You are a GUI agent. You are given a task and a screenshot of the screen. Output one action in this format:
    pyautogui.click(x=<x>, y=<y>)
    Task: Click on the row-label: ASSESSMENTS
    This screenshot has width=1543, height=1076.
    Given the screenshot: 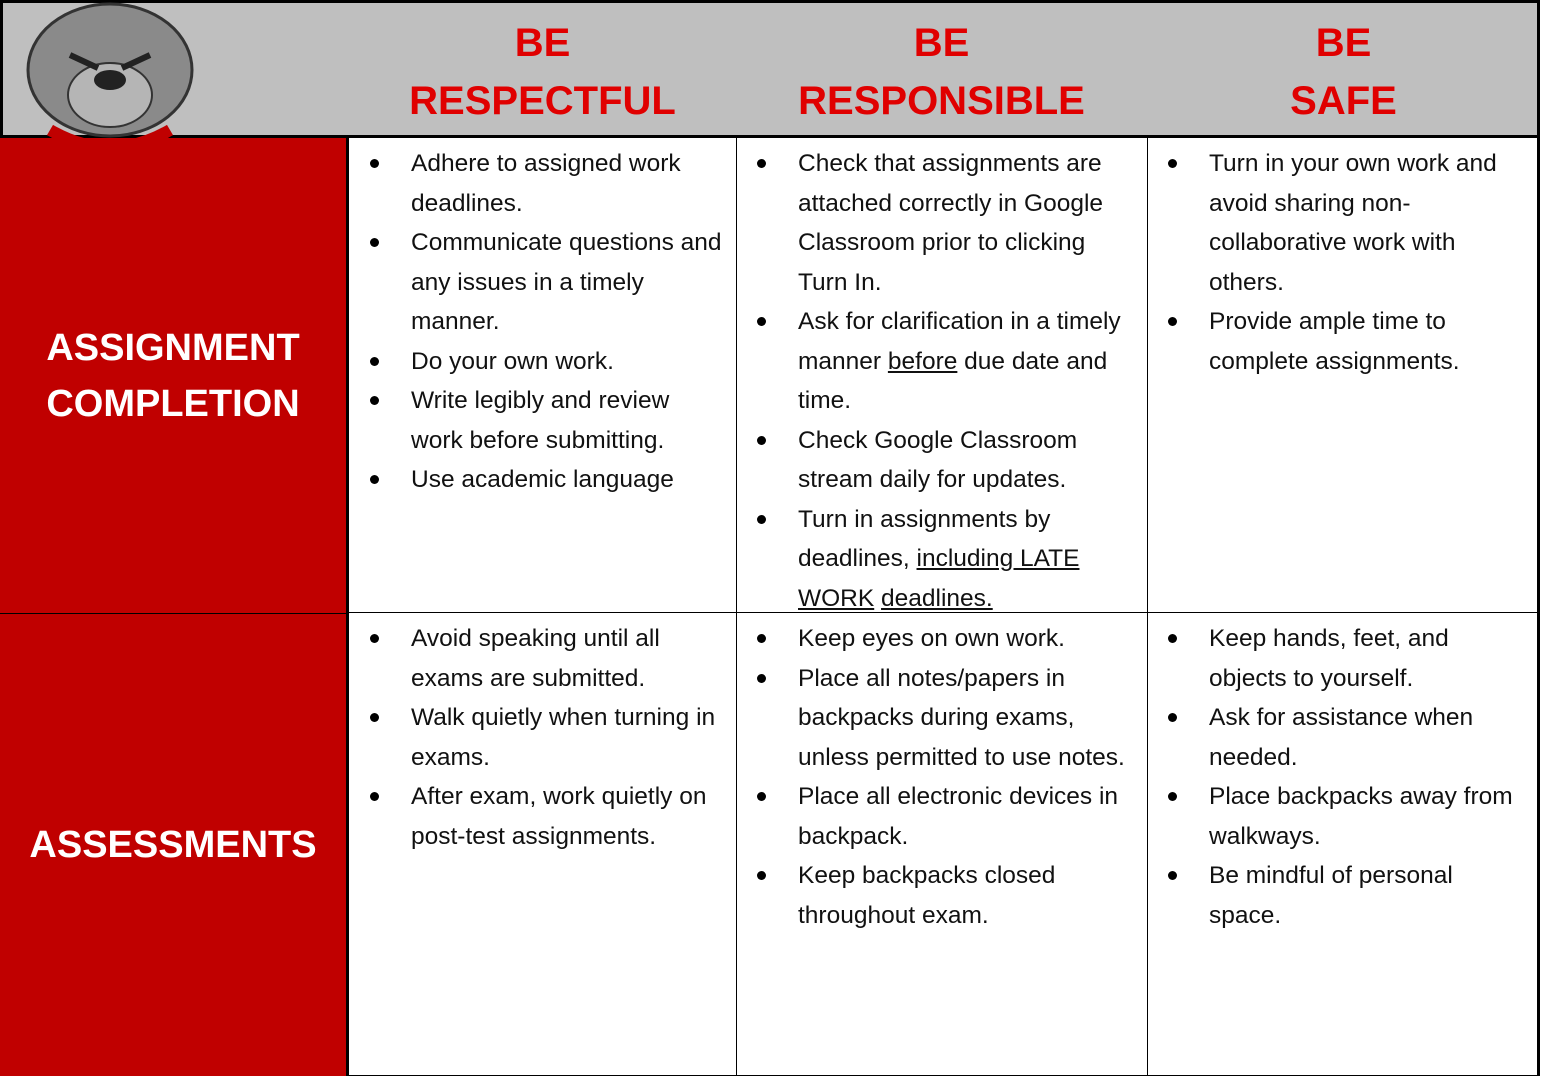 What is the action you would take?
    pyautogui.click(x=174, y=844)
    